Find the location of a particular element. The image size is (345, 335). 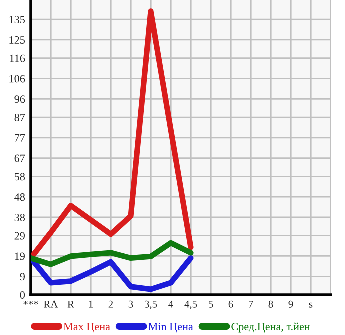

x-tick-label: 5 is located at coordinates (211, 304).